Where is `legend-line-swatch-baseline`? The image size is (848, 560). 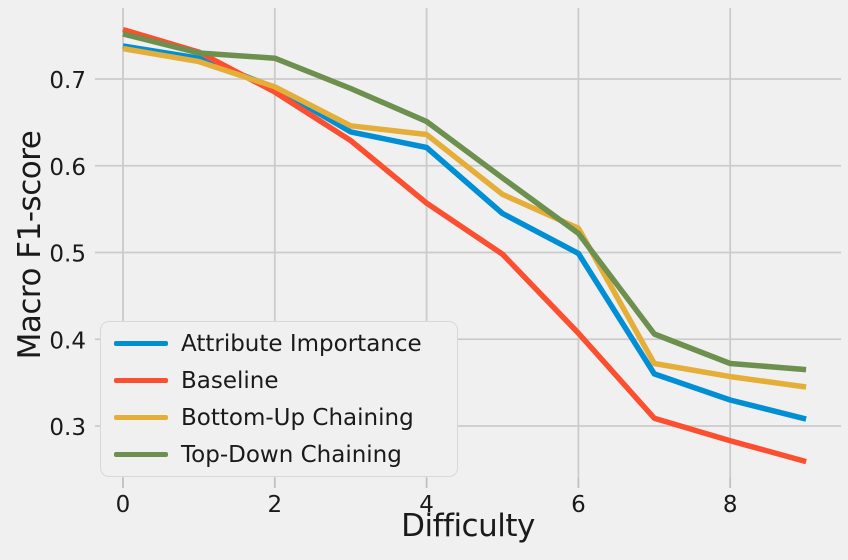 legend-line-swatch-baseline is located at coordinates (141, 380).